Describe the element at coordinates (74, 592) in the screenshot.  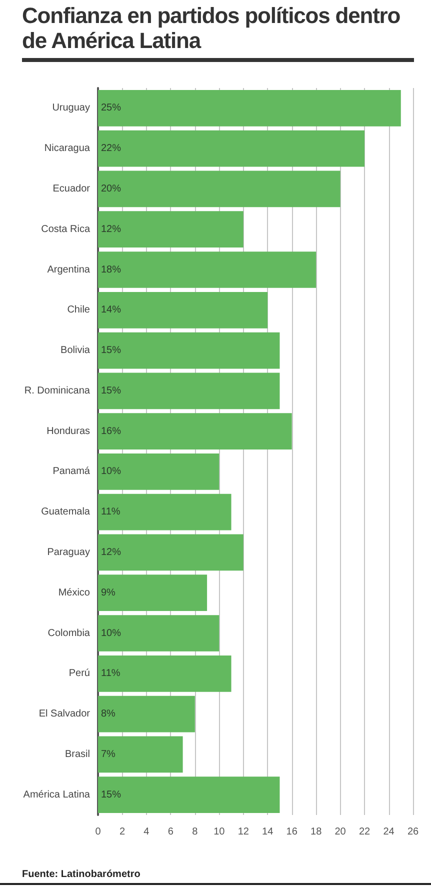
I see `y-tick-label: México` at that location.